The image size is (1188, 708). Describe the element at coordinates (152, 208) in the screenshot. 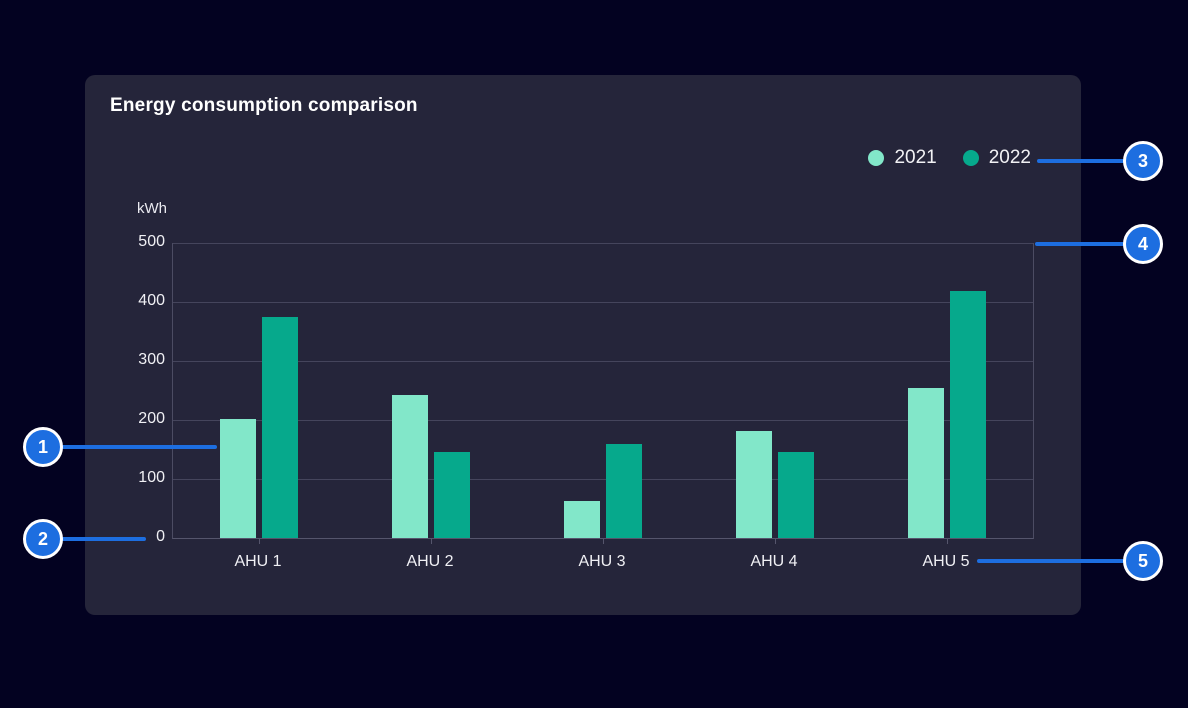

I see `y-axis-unit-label: kWh` at that location.